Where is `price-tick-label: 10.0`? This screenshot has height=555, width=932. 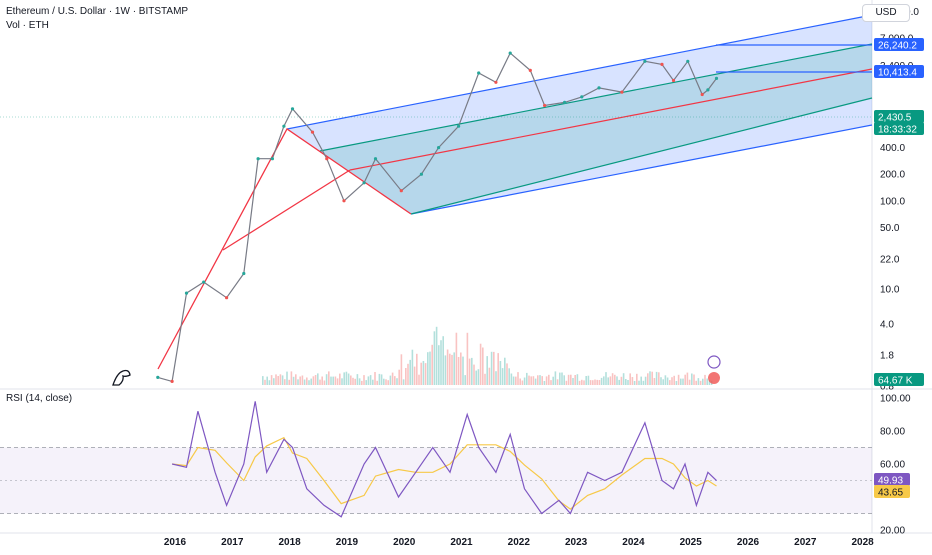
price-tick-label: 10.0 is located at coordinates (890, 290).